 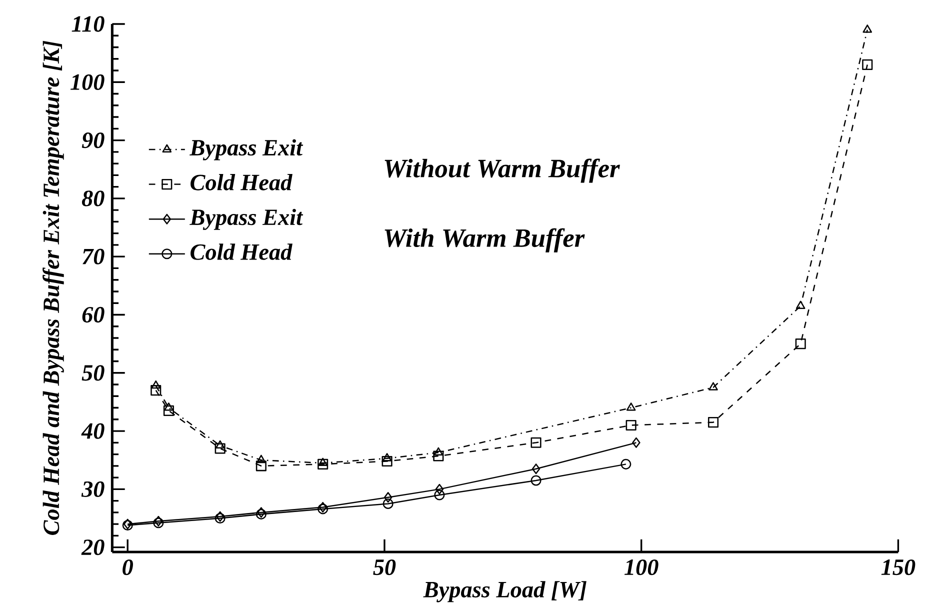 What do you see at coordinates (93, 140) in the screenshot?
I see `y-tick-label: 90` at bounding box center [93, 140].